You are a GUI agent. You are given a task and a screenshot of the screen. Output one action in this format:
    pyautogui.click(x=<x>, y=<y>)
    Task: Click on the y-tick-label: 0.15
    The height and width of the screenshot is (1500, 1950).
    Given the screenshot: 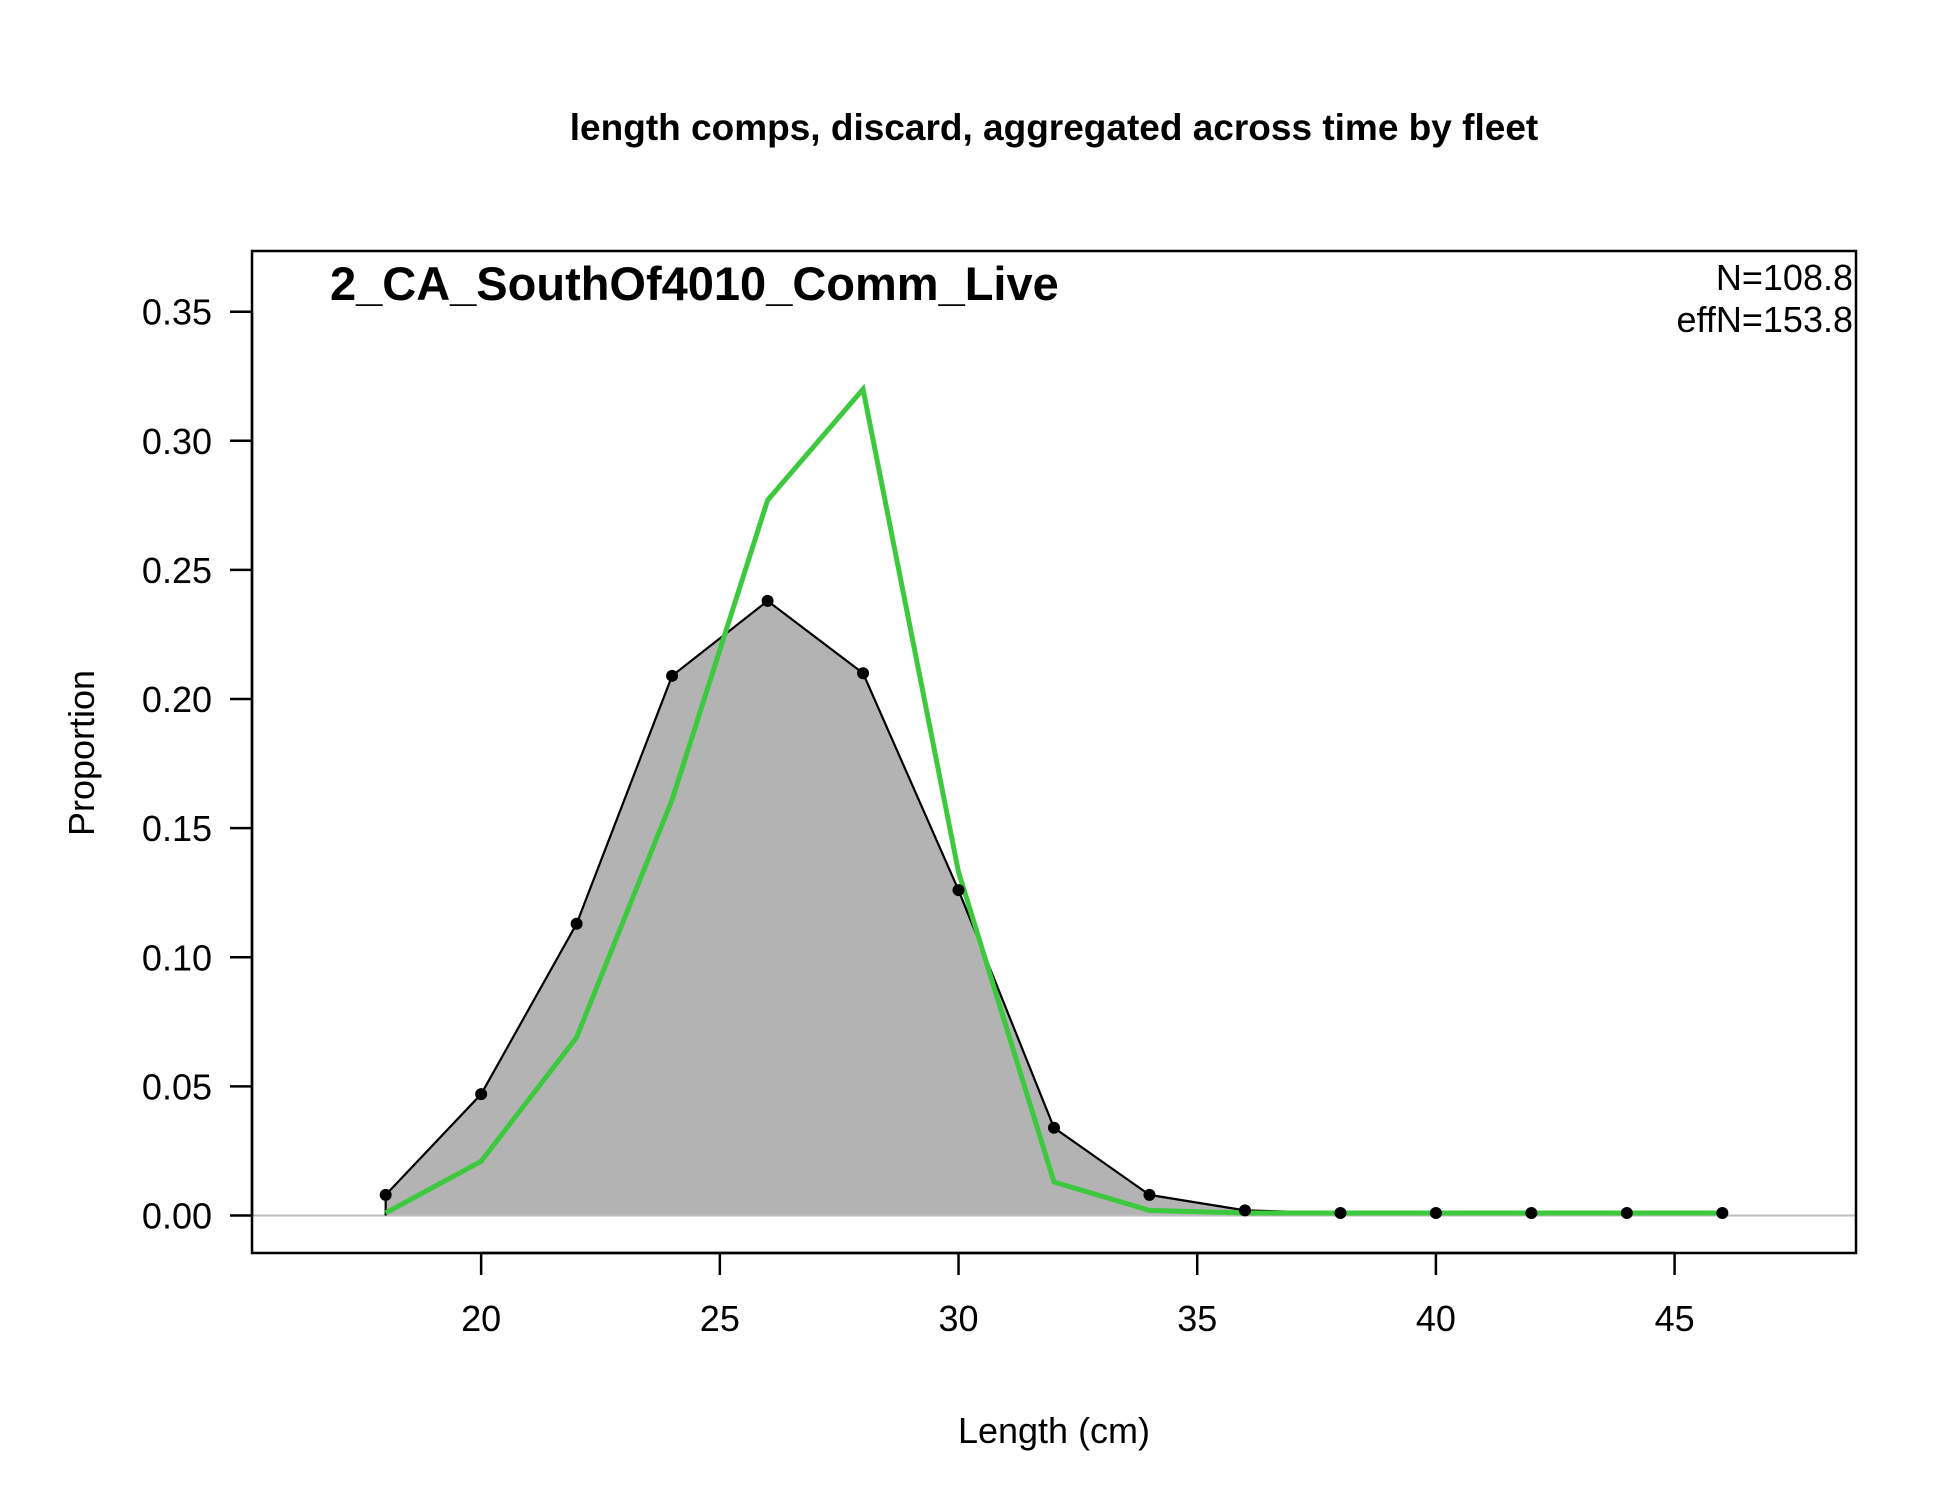 What is the action you would take?
    pyautogui.click(x=177, y=828)
    